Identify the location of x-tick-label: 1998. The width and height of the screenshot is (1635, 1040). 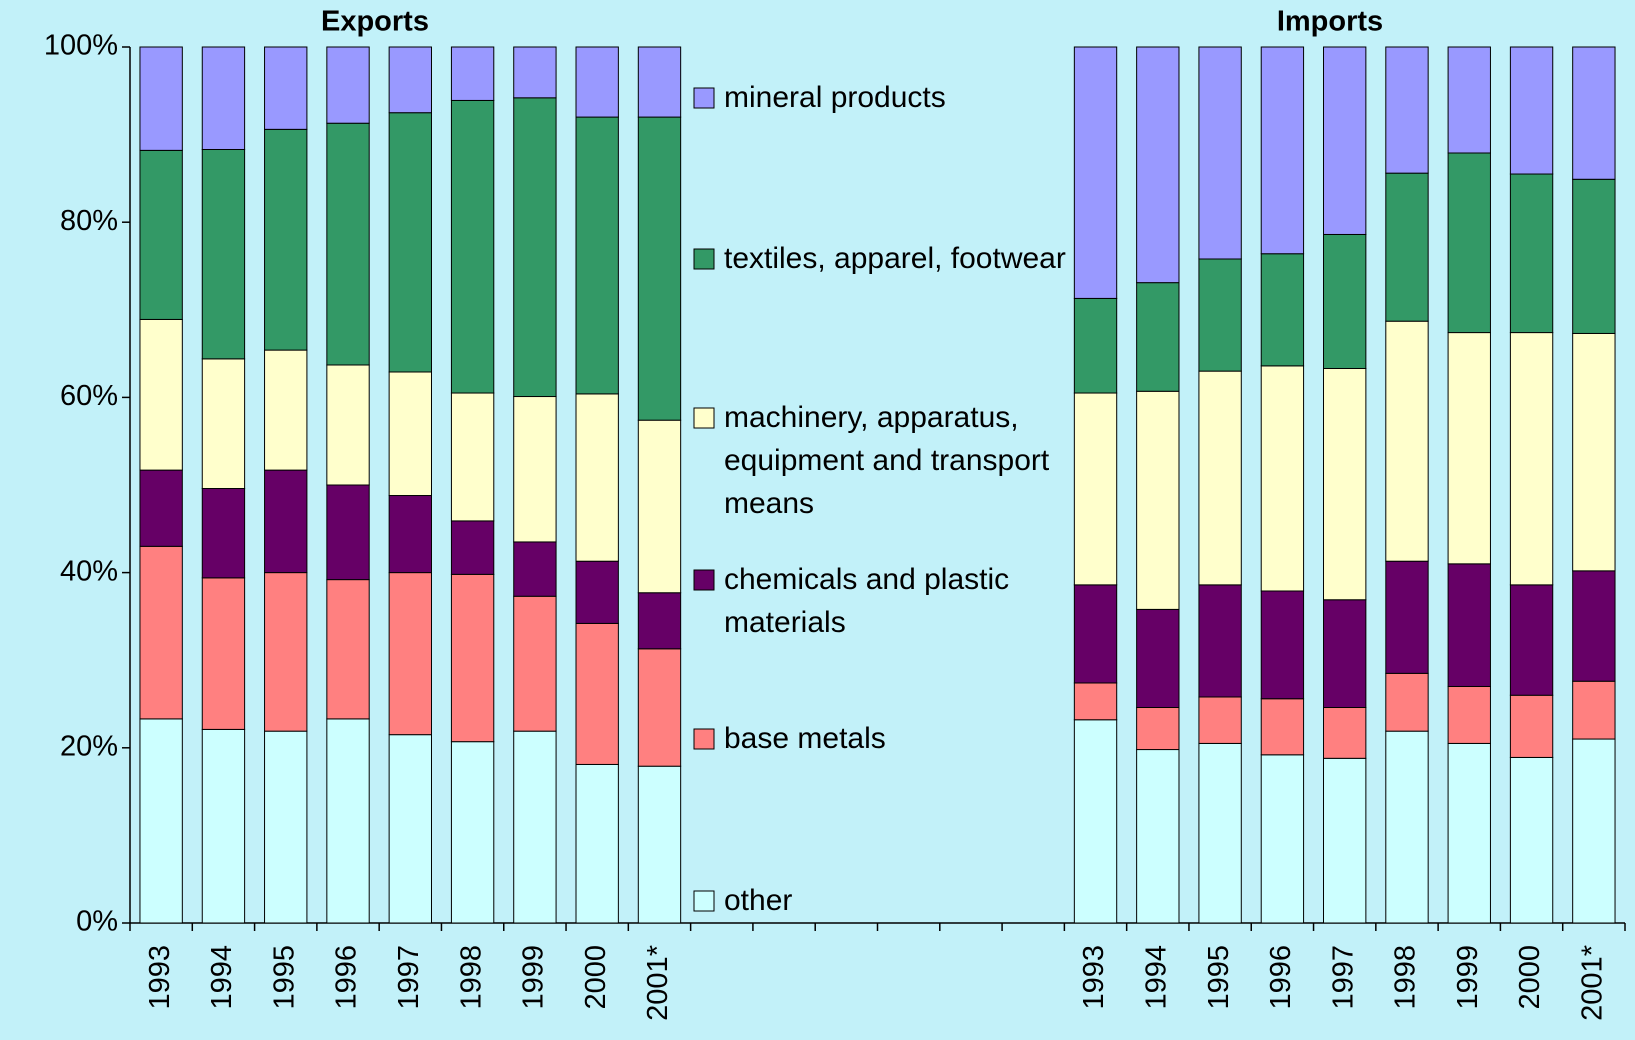
(471, 977).